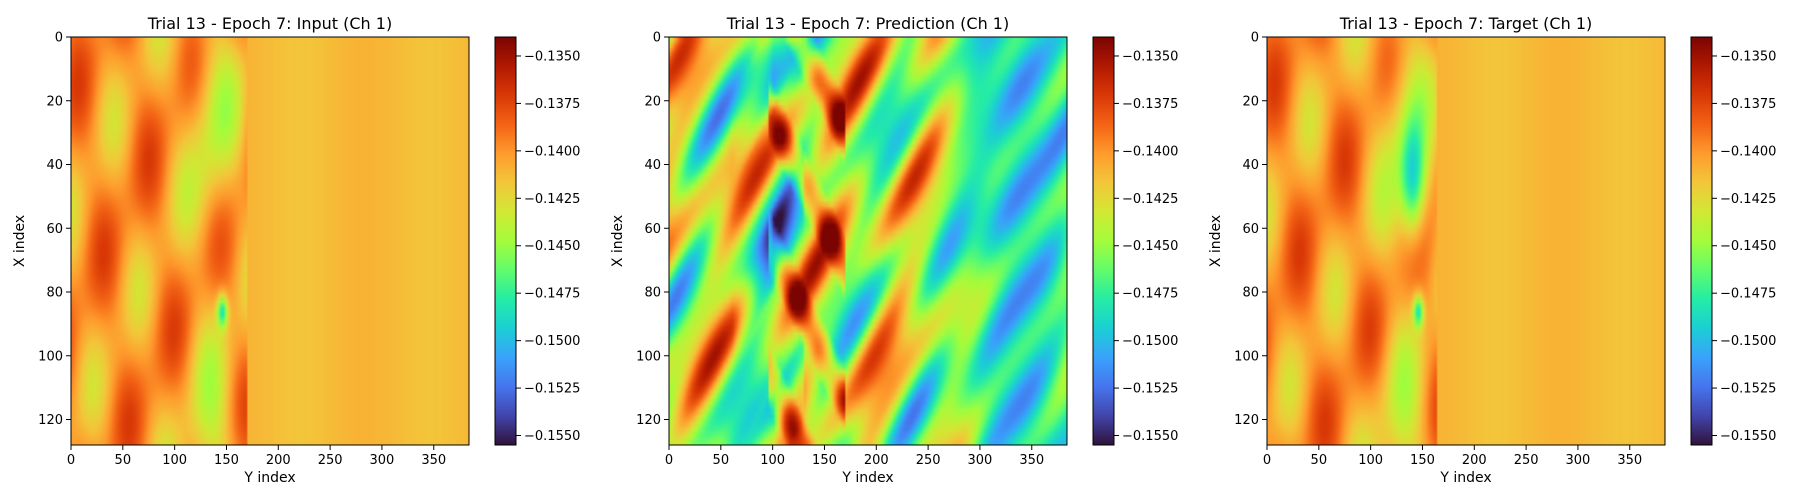  Describe the element at coordinates (867, 23) in the screenshot. I see `chart-title: Trial 13 - Epoch 7: Prediction (Ch 1)` at that location.